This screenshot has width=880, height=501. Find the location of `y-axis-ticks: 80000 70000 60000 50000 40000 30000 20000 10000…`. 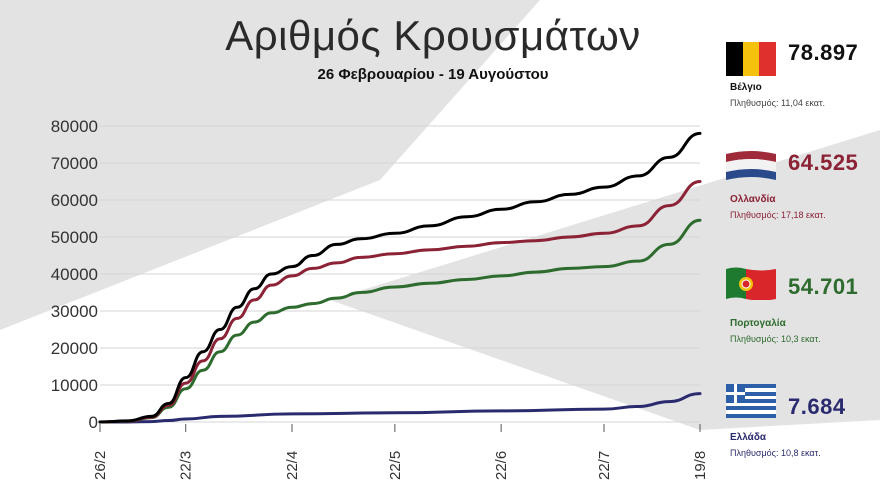

y-axis-ticks: 80000 70000 60000 50000 40000 30000 20000 10000… is located at coordinates (74, 274).